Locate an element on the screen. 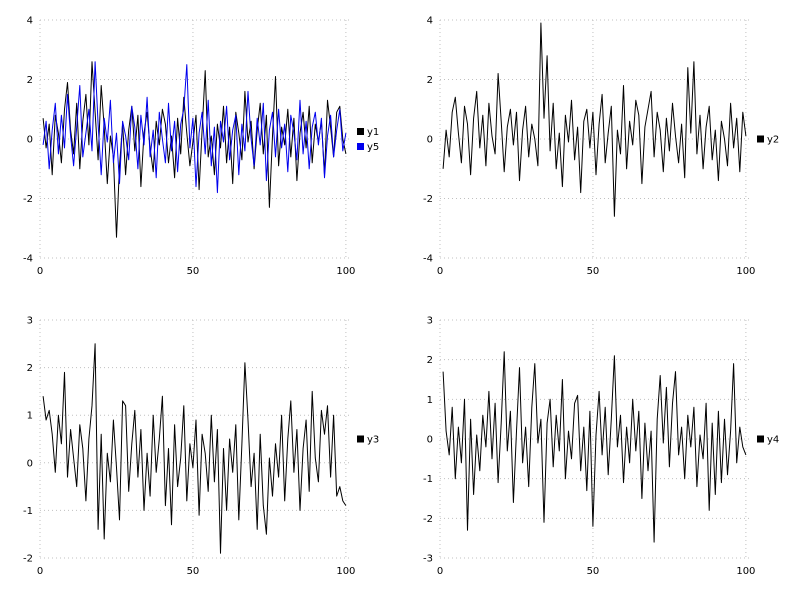 The image size is (800, 600). legend-marker-y1 is located at coordinates (360, 131).